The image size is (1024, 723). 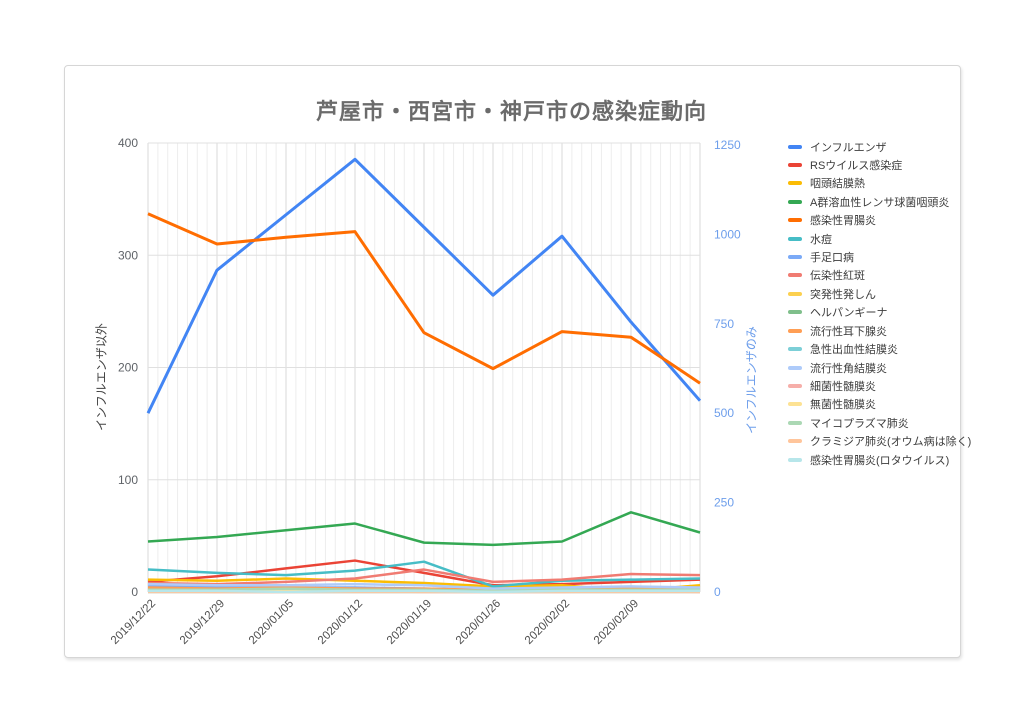 What do you see at coordinates (848, 368) in the screenshot?
I see `legend-label: 流行性角結膜炎` at bounding box center [848, 368].